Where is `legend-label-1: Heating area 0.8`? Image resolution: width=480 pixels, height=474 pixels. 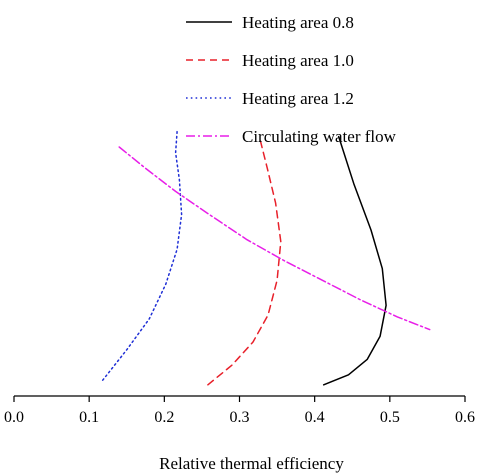 legend-label-1: Heating area 0.8 is located at coordinates (298, 22).